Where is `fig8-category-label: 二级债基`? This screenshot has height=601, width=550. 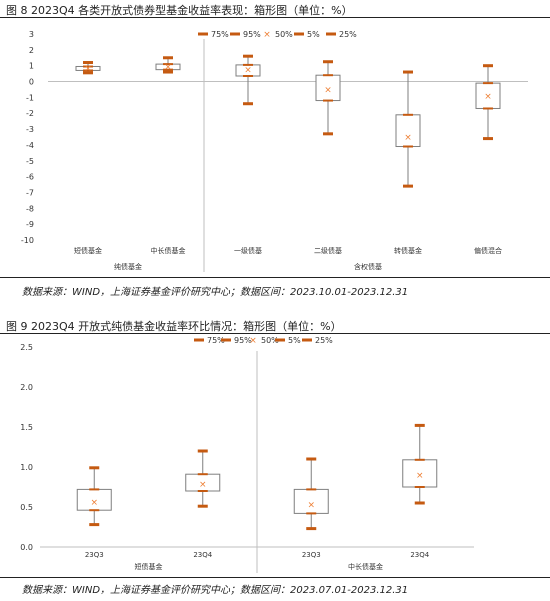 fig8-category-label: 二级债基 is located at coordinates (328, 250).